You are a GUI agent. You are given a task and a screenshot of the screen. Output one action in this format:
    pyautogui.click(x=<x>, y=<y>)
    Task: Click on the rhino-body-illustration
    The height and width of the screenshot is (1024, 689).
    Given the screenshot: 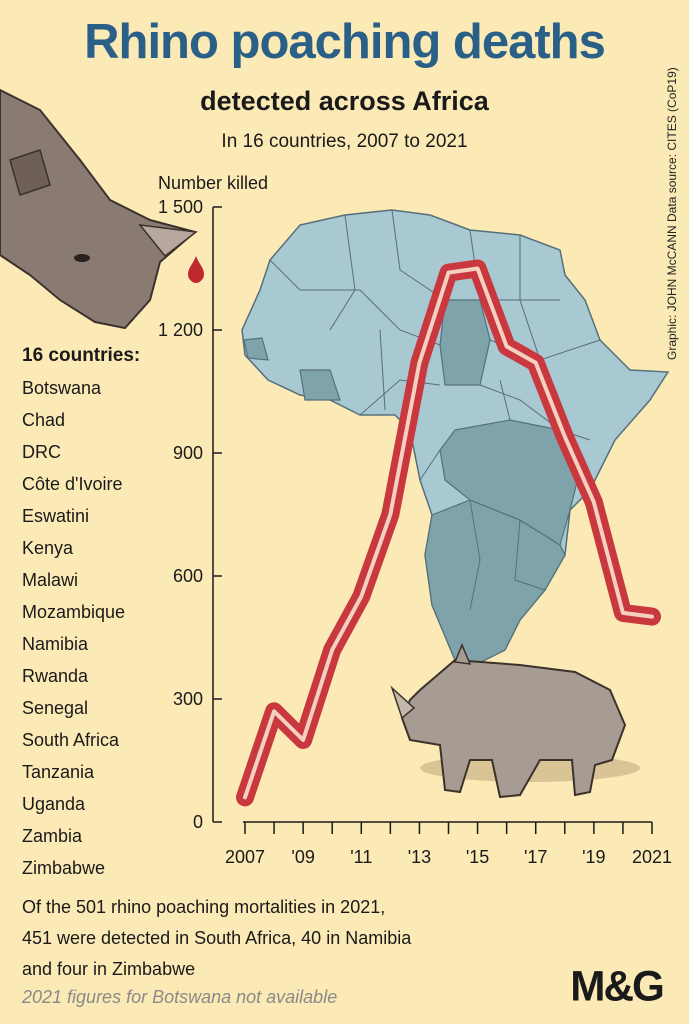 What is the action you would take?
    pyautogui.click(x=515, y=721)
    